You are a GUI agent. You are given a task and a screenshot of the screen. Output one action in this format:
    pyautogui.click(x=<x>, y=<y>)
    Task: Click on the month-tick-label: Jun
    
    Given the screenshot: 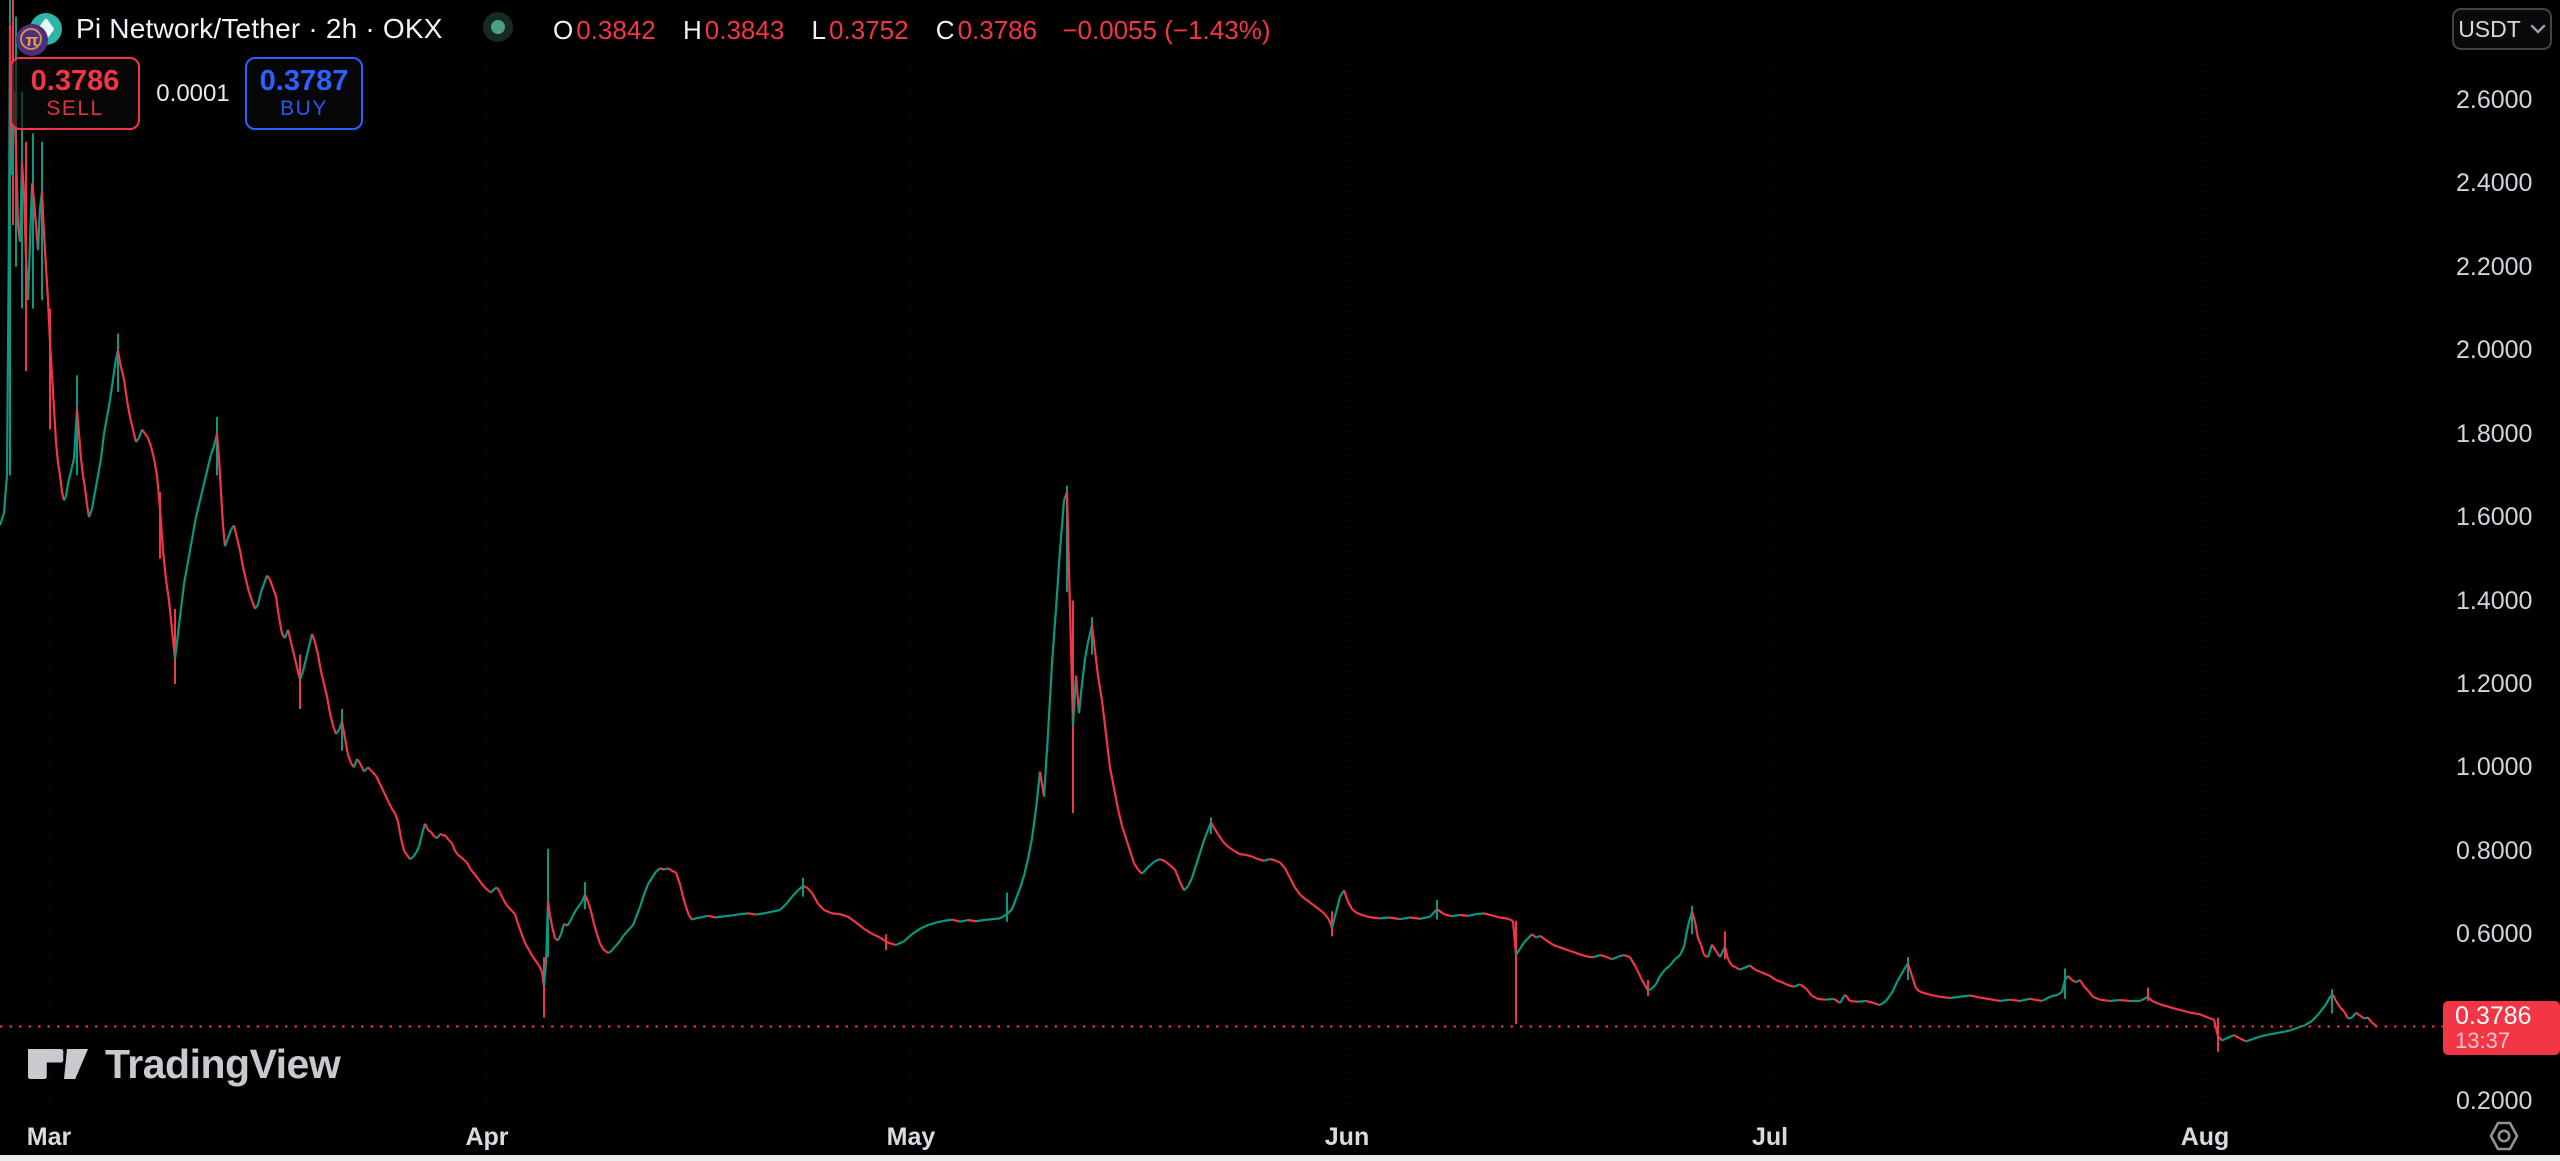 What is the action you would take?
    pyautogui.click(x=1347, y=1137)
    